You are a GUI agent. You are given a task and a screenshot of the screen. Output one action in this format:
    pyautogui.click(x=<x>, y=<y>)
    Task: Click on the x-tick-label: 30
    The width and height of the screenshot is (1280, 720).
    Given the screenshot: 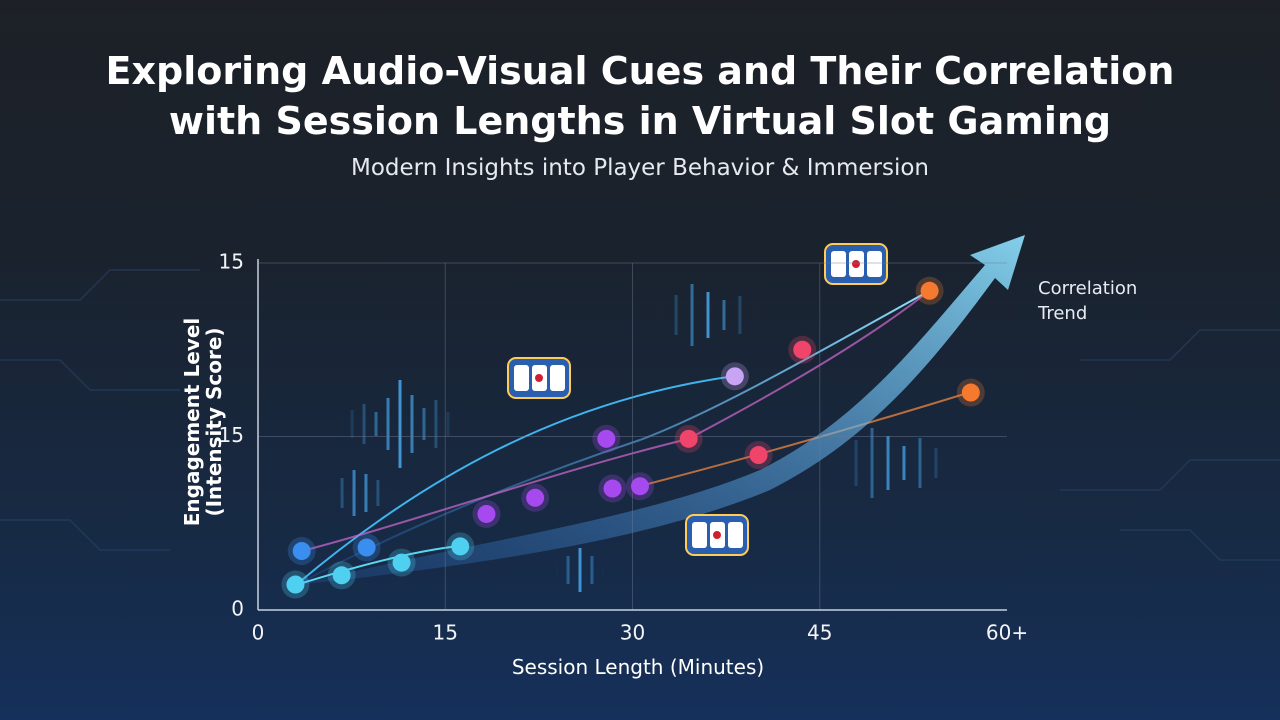 What is the action you would take?
    pyautogui.click(x=632, y=633)
    